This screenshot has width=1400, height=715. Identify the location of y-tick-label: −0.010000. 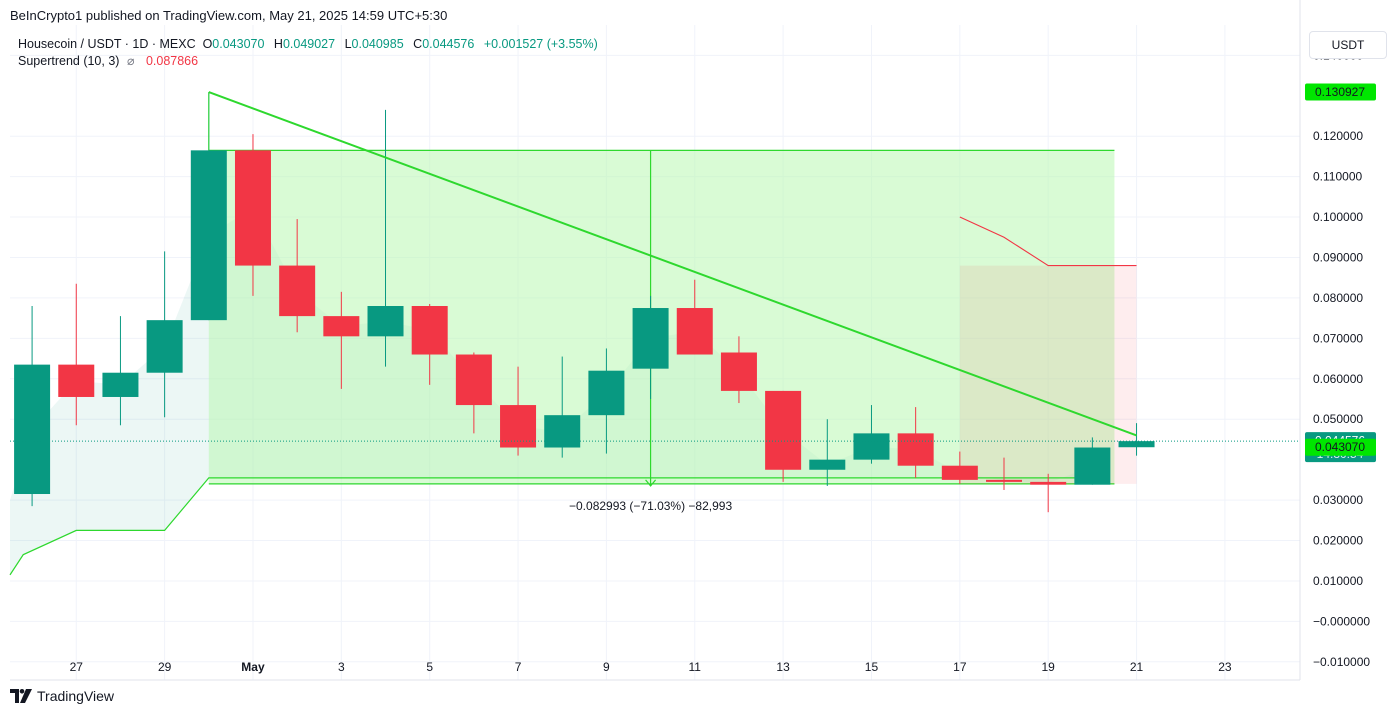
(1341, 662).